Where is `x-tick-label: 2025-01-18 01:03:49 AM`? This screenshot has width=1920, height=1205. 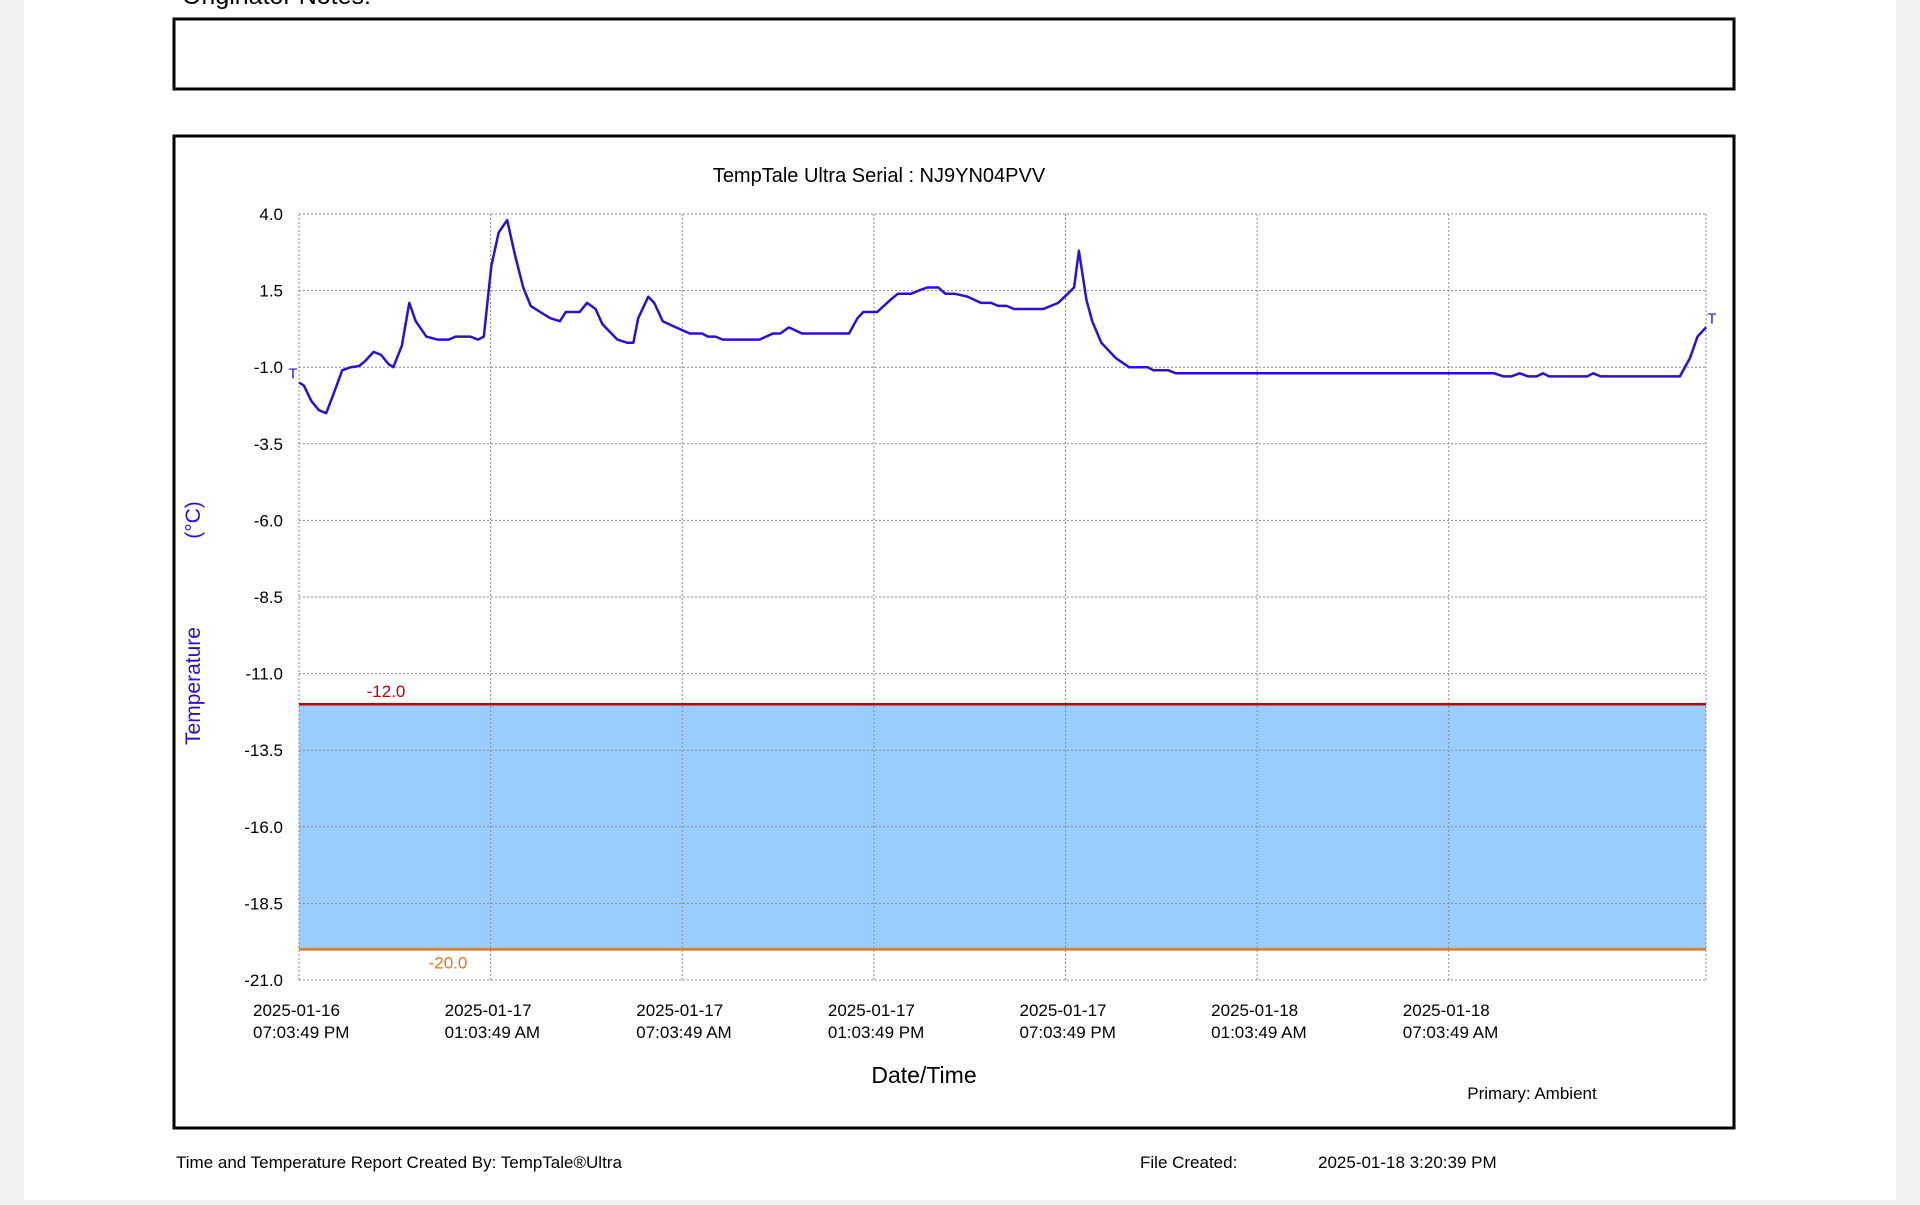
x-tick-label: 2025-01-18 01:03:49 AM is located at coordinates (1258, 1021).